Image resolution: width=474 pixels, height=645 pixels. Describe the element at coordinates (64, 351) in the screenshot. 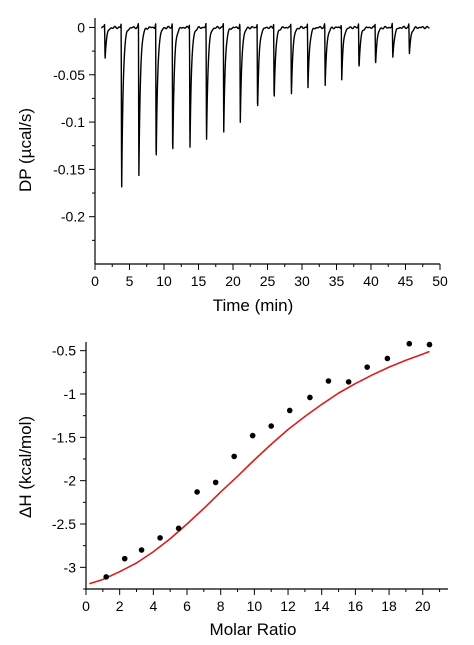

I see `isotherm-y-tick-label: -0.5` at that location.